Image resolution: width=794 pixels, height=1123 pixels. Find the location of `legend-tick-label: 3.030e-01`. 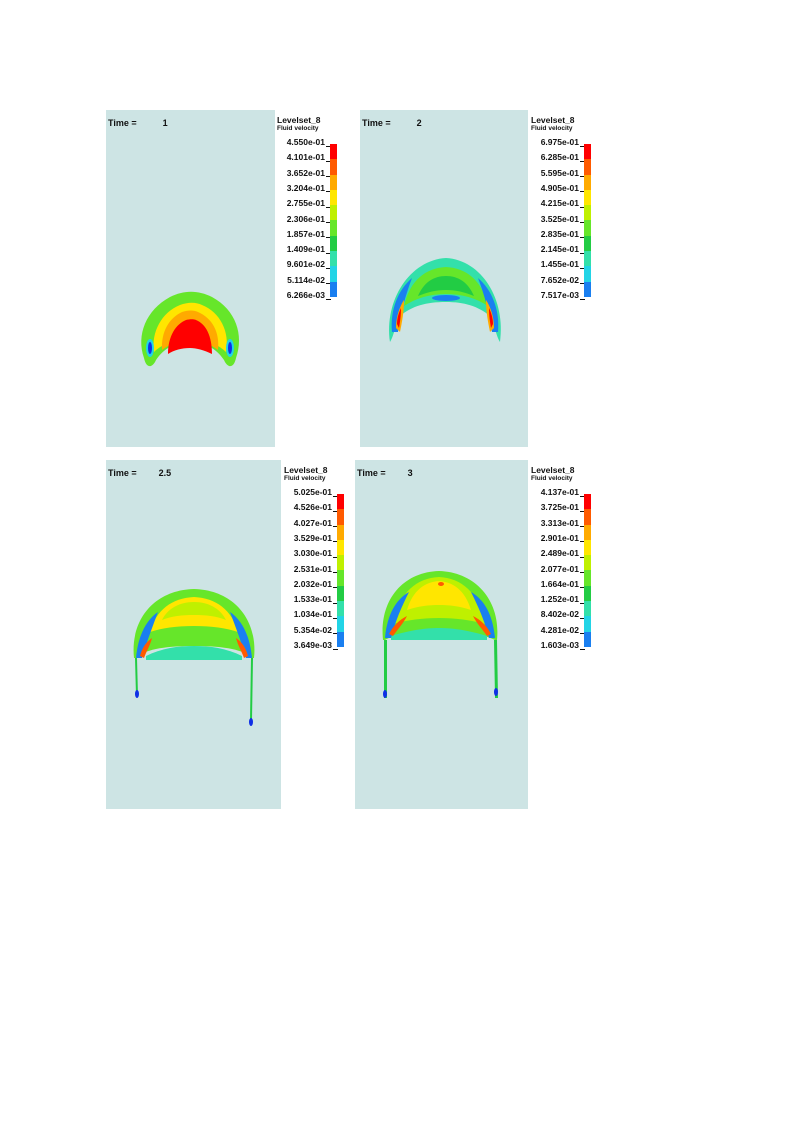

legend-tick-label: 3.030e-01 is located at coordinates (312, 553).